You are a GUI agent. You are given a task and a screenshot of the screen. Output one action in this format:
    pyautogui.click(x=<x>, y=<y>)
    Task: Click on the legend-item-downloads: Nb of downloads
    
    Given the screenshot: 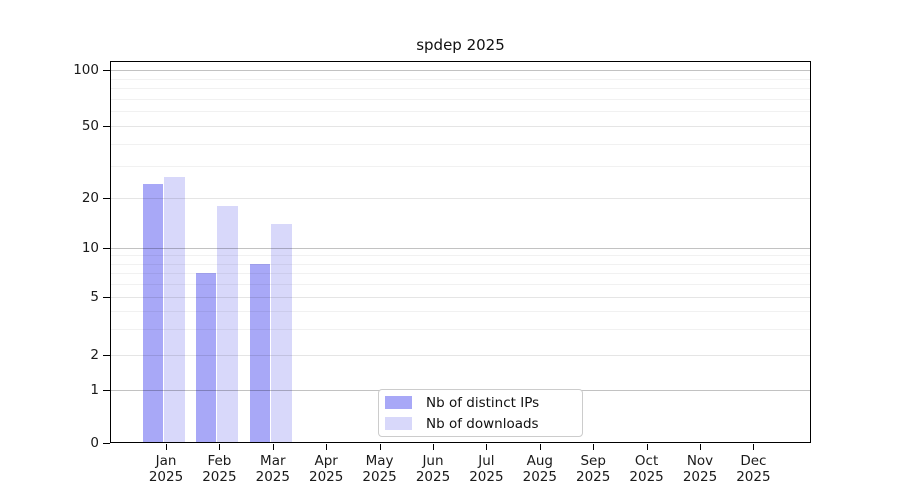 What is the action you would take?
    pyautogui.click(x=480, y=424)
    